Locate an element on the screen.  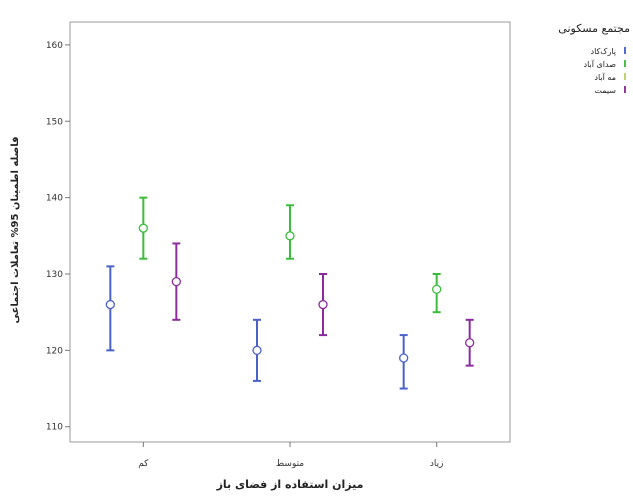
y-tick-label: 110 is located at coordinates (54, 428).